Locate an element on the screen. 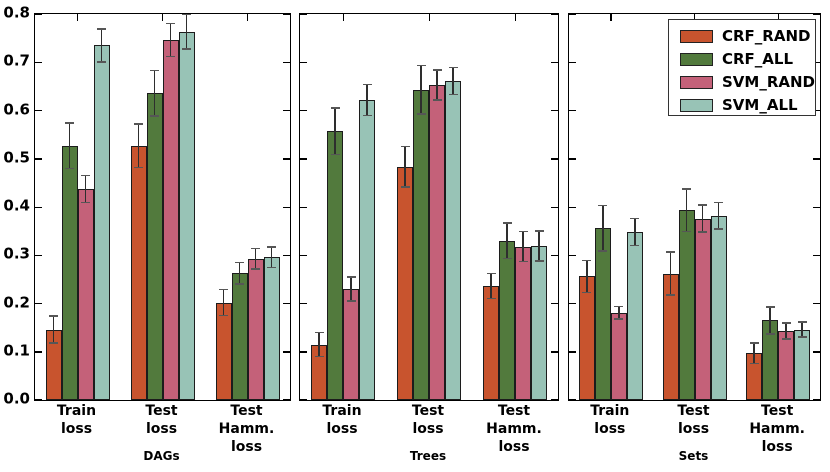 This screenshot has height=472, width=830. y-tick-label: 0.7 is located at coordinates (16, 60).